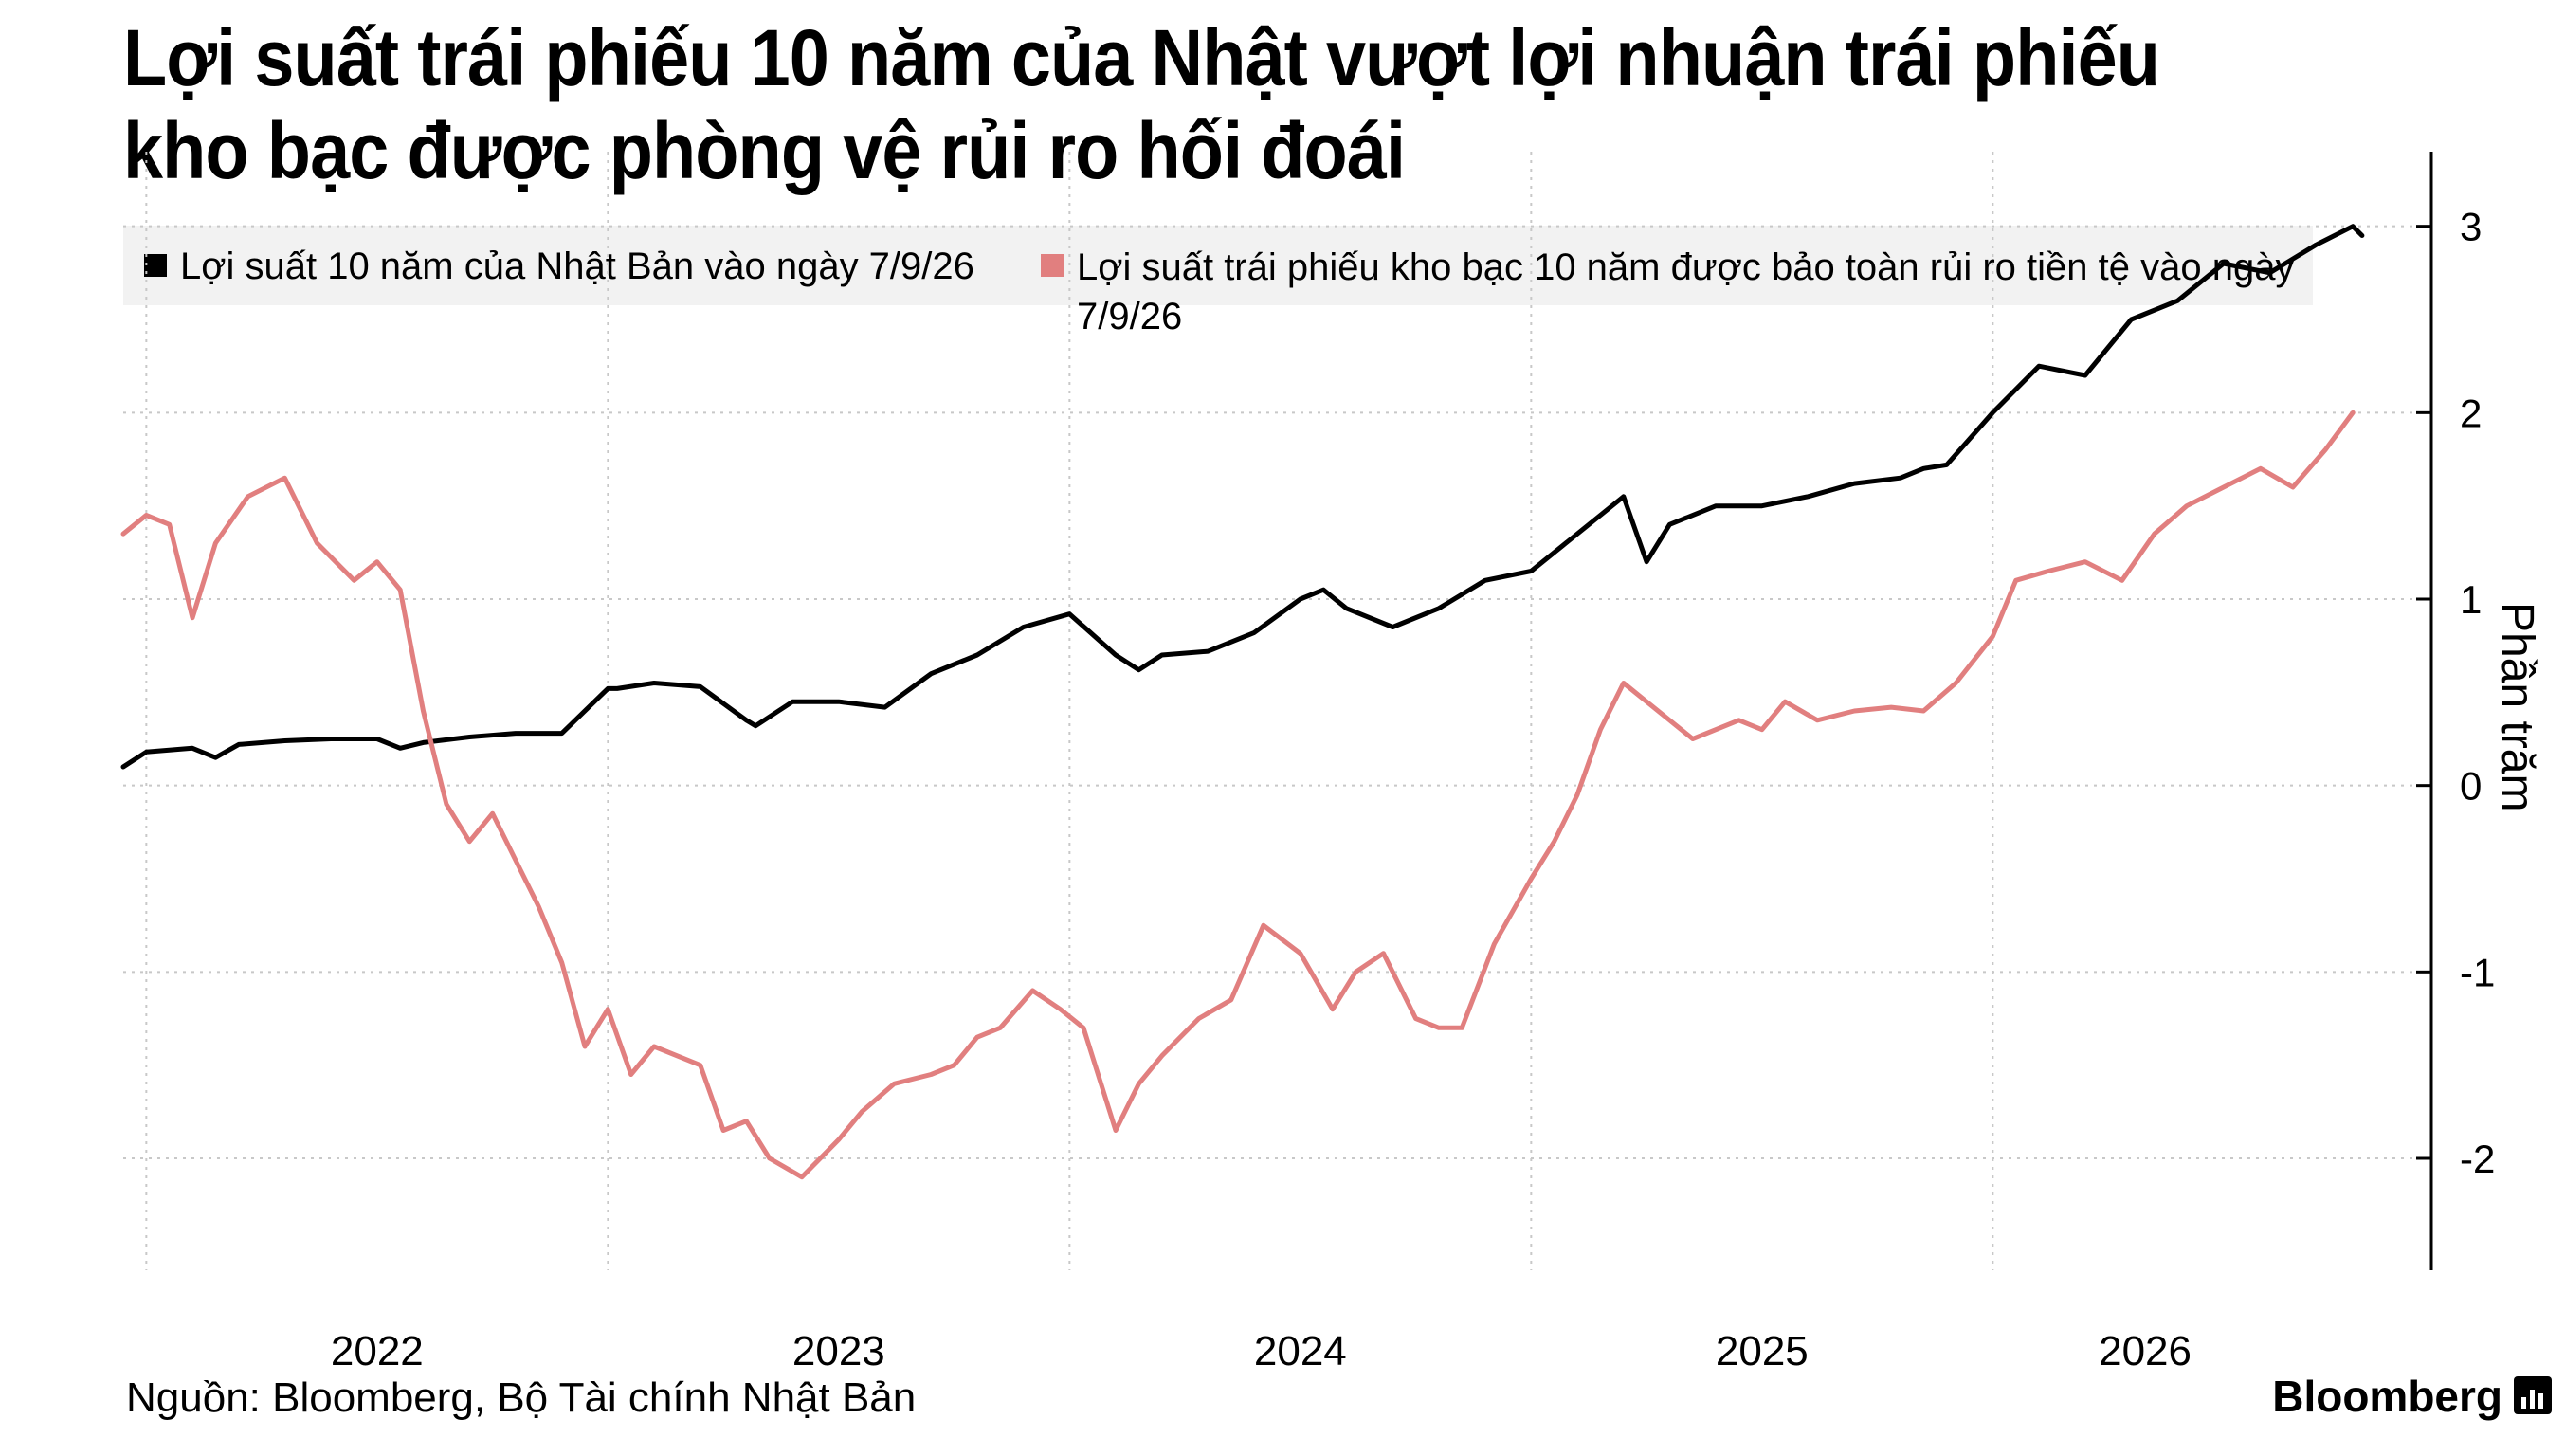  I want to click on y-tick-label-5: 3, so click(2471, 227).